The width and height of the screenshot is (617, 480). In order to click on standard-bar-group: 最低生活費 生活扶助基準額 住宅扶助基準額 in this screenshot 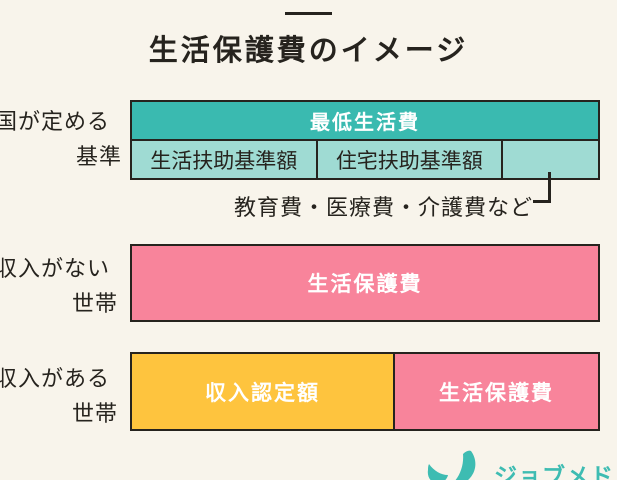, I will do `click(365, 140)`.